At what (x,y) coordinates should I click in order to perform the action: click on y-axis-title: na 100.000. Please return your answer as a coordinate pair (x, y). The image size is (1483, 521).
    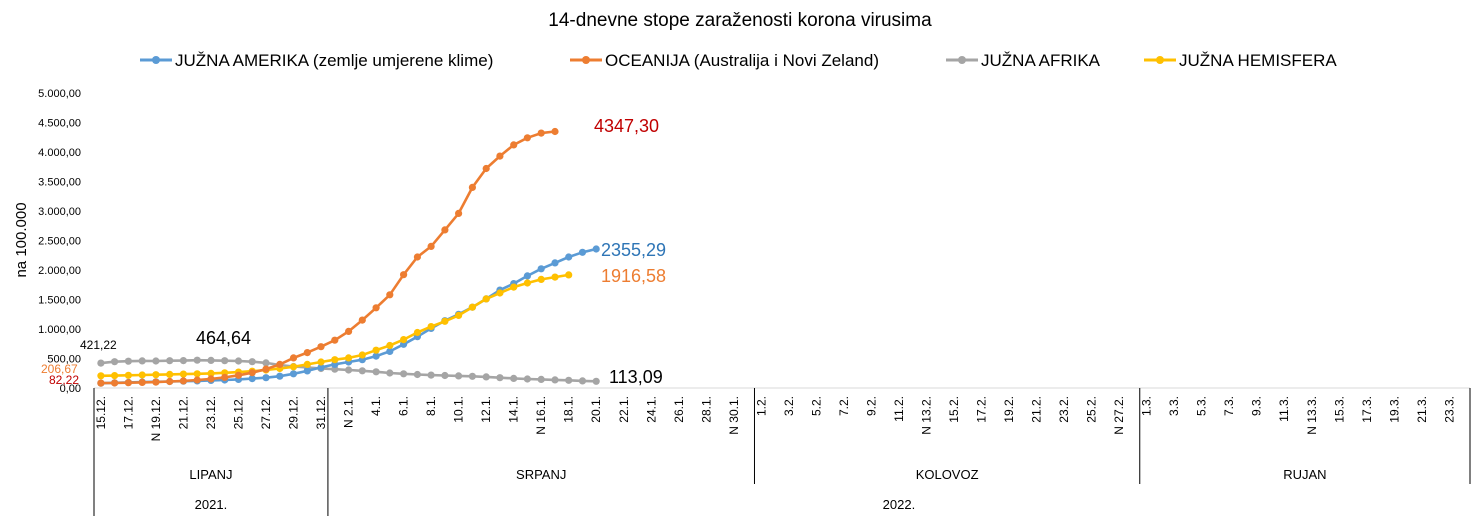
    Looking at the image, I should click on (21, 239).